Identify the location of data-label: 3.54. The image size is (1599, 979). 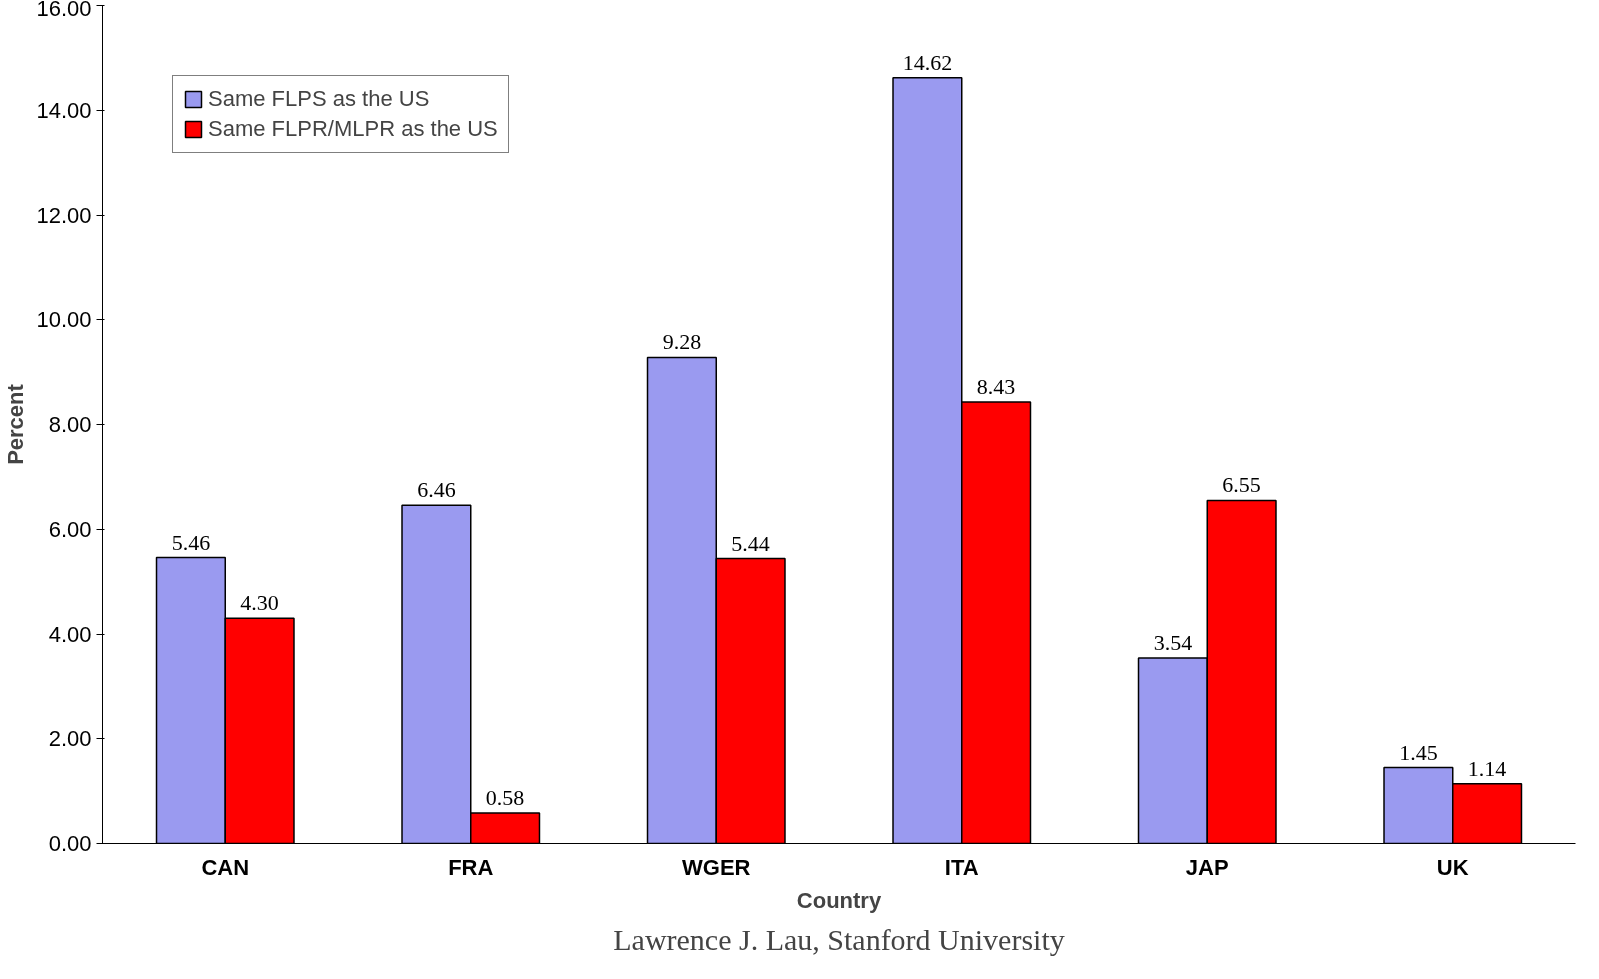
(1173, 643).